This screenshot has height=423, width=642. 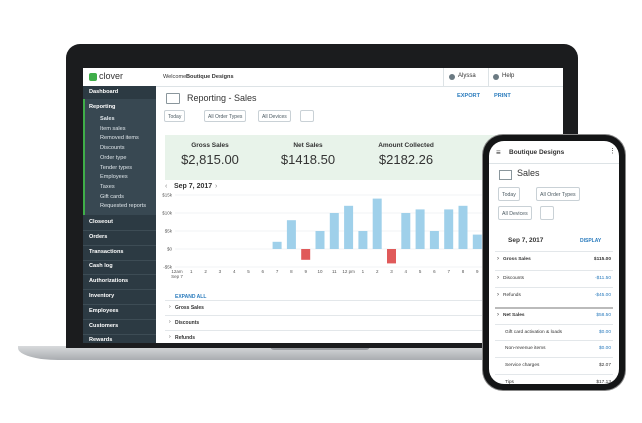 I want to click on summary-label: Gross Sales, so click(x=210, y=145).